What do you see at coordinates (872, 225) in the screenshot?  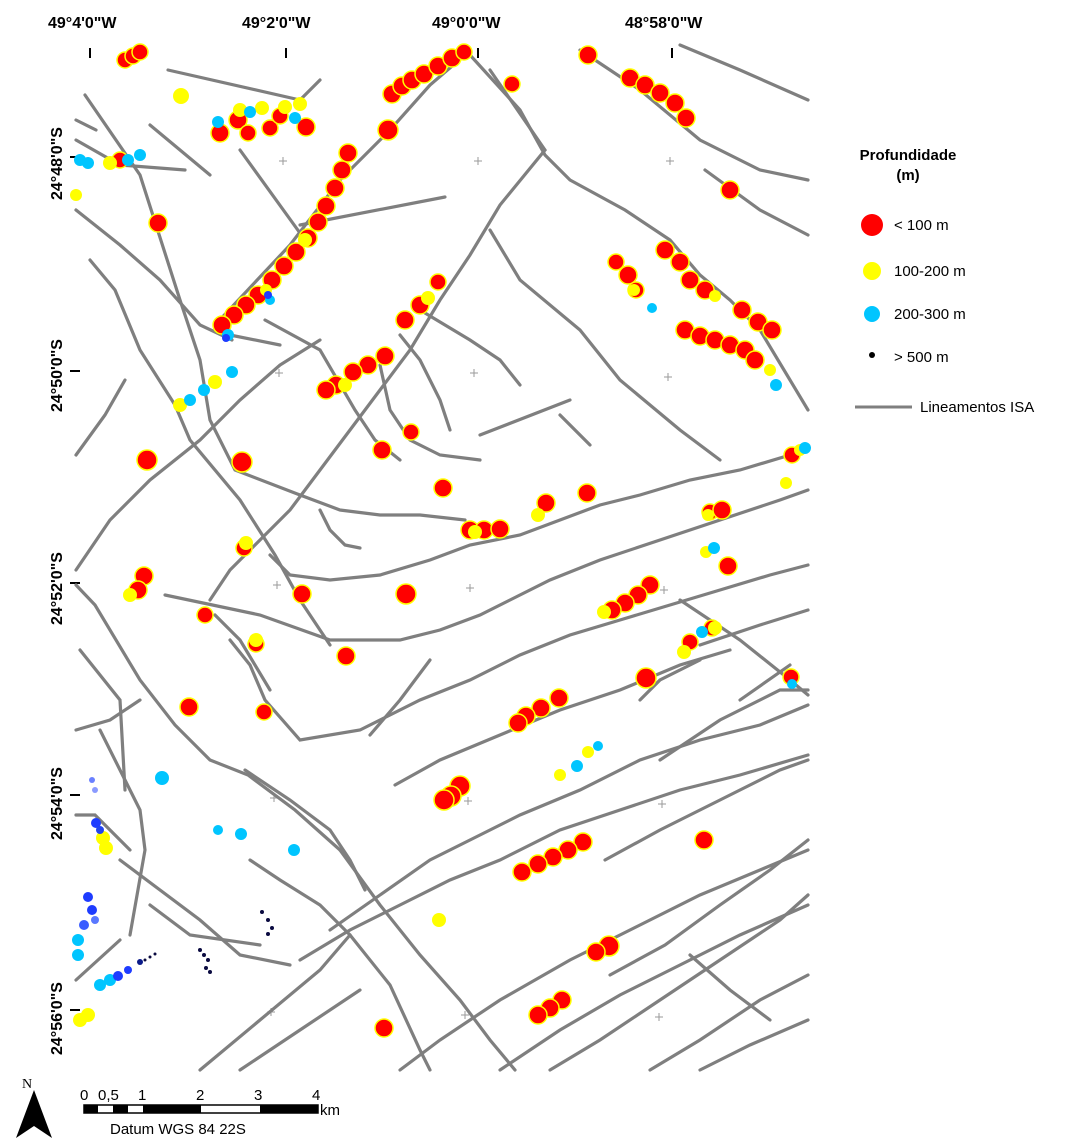 I see `legend-swatch-lt100` at bounding box center [872, 225].